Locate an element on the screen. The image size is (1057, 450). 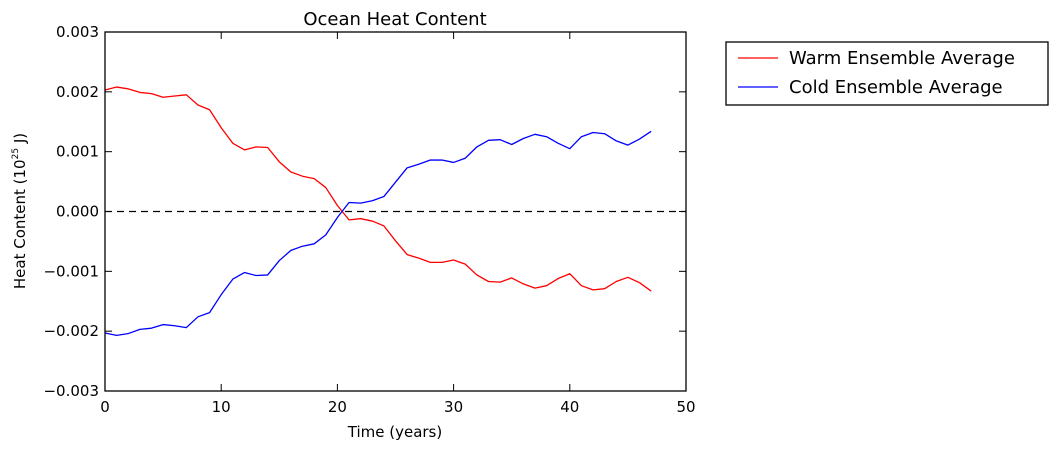
legend-frame is located at coordinates (887, 73).